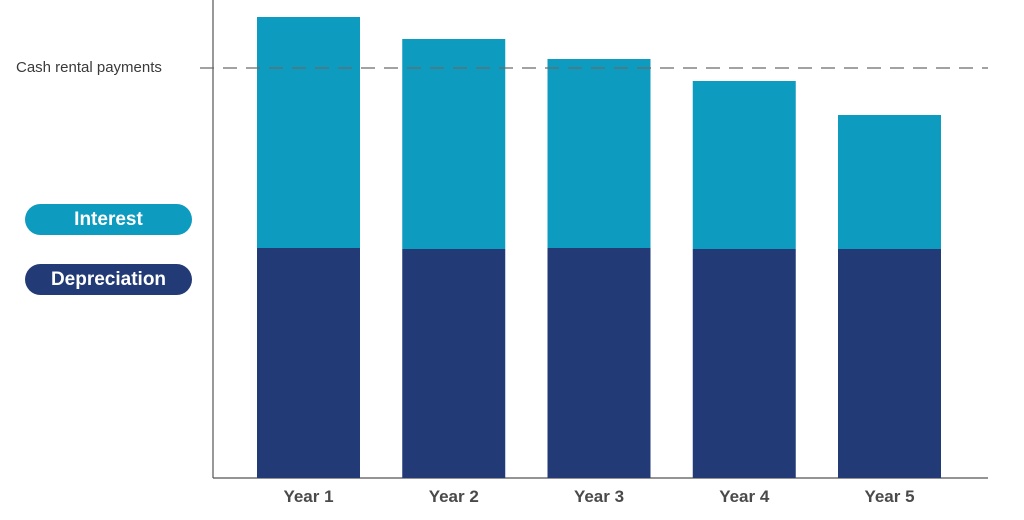 This screenshot has height=520, width=1024. What do you see at coordinates (454, 496) in the screenshot?
I see `x-tick-label: Year 2` at bounding box center [454, 496].